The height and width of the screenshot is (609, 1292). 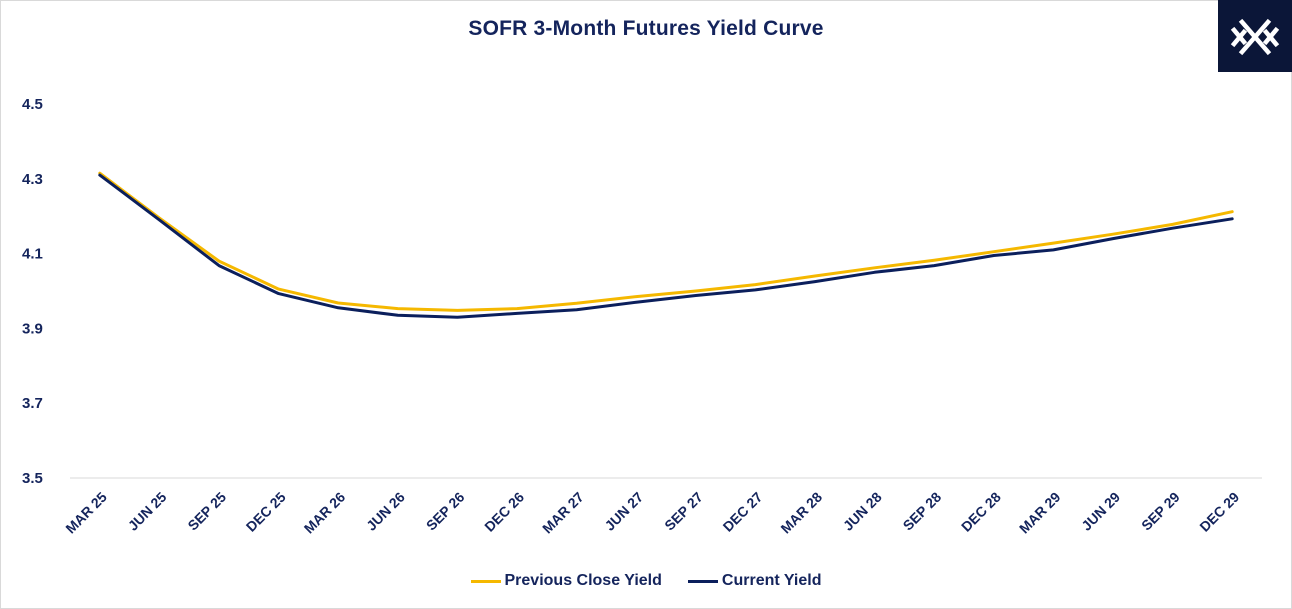 What do you see at coordinates (504, 512) in the screenshot?
I see `x-tick-label: DEC 26` at bounding box center [504, 512].